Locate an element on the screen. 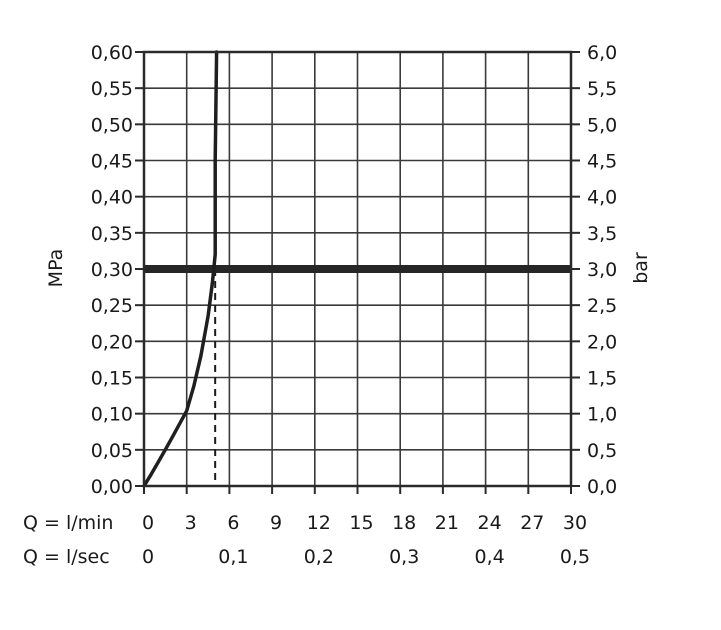 This screenshot has height=630, width=721. x-axis-lsec-ticks: 0 0,1 0,2 0,3 0,4 0,5 is located at coordinates (366, 557).